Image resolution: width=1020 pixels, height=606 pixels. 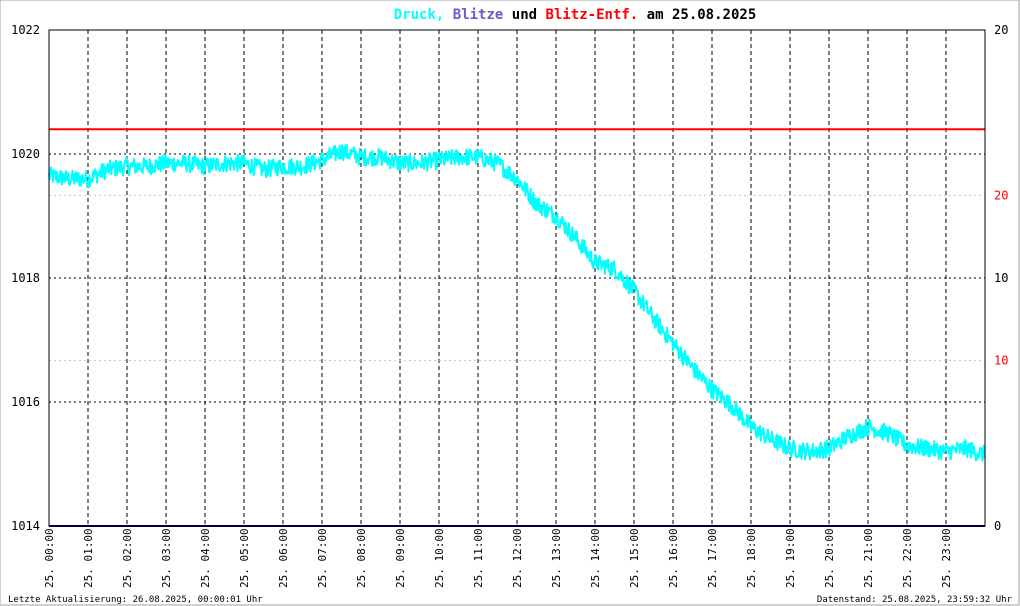 I want to click on y-left-label-1018: 1018, so click(x=25, y=278).